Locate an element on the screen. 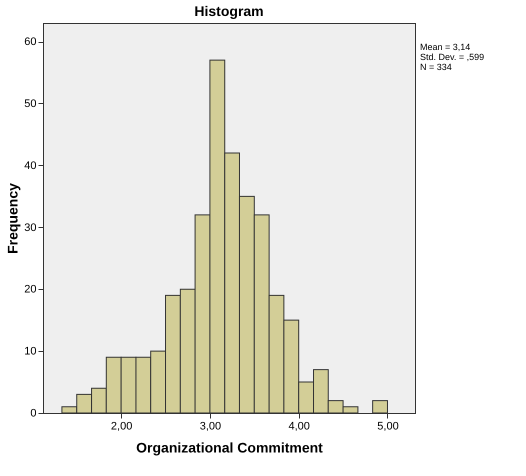 The image size is (526, 476). text: Std. Dev. = ,599 is located at coordinates (452, 57).